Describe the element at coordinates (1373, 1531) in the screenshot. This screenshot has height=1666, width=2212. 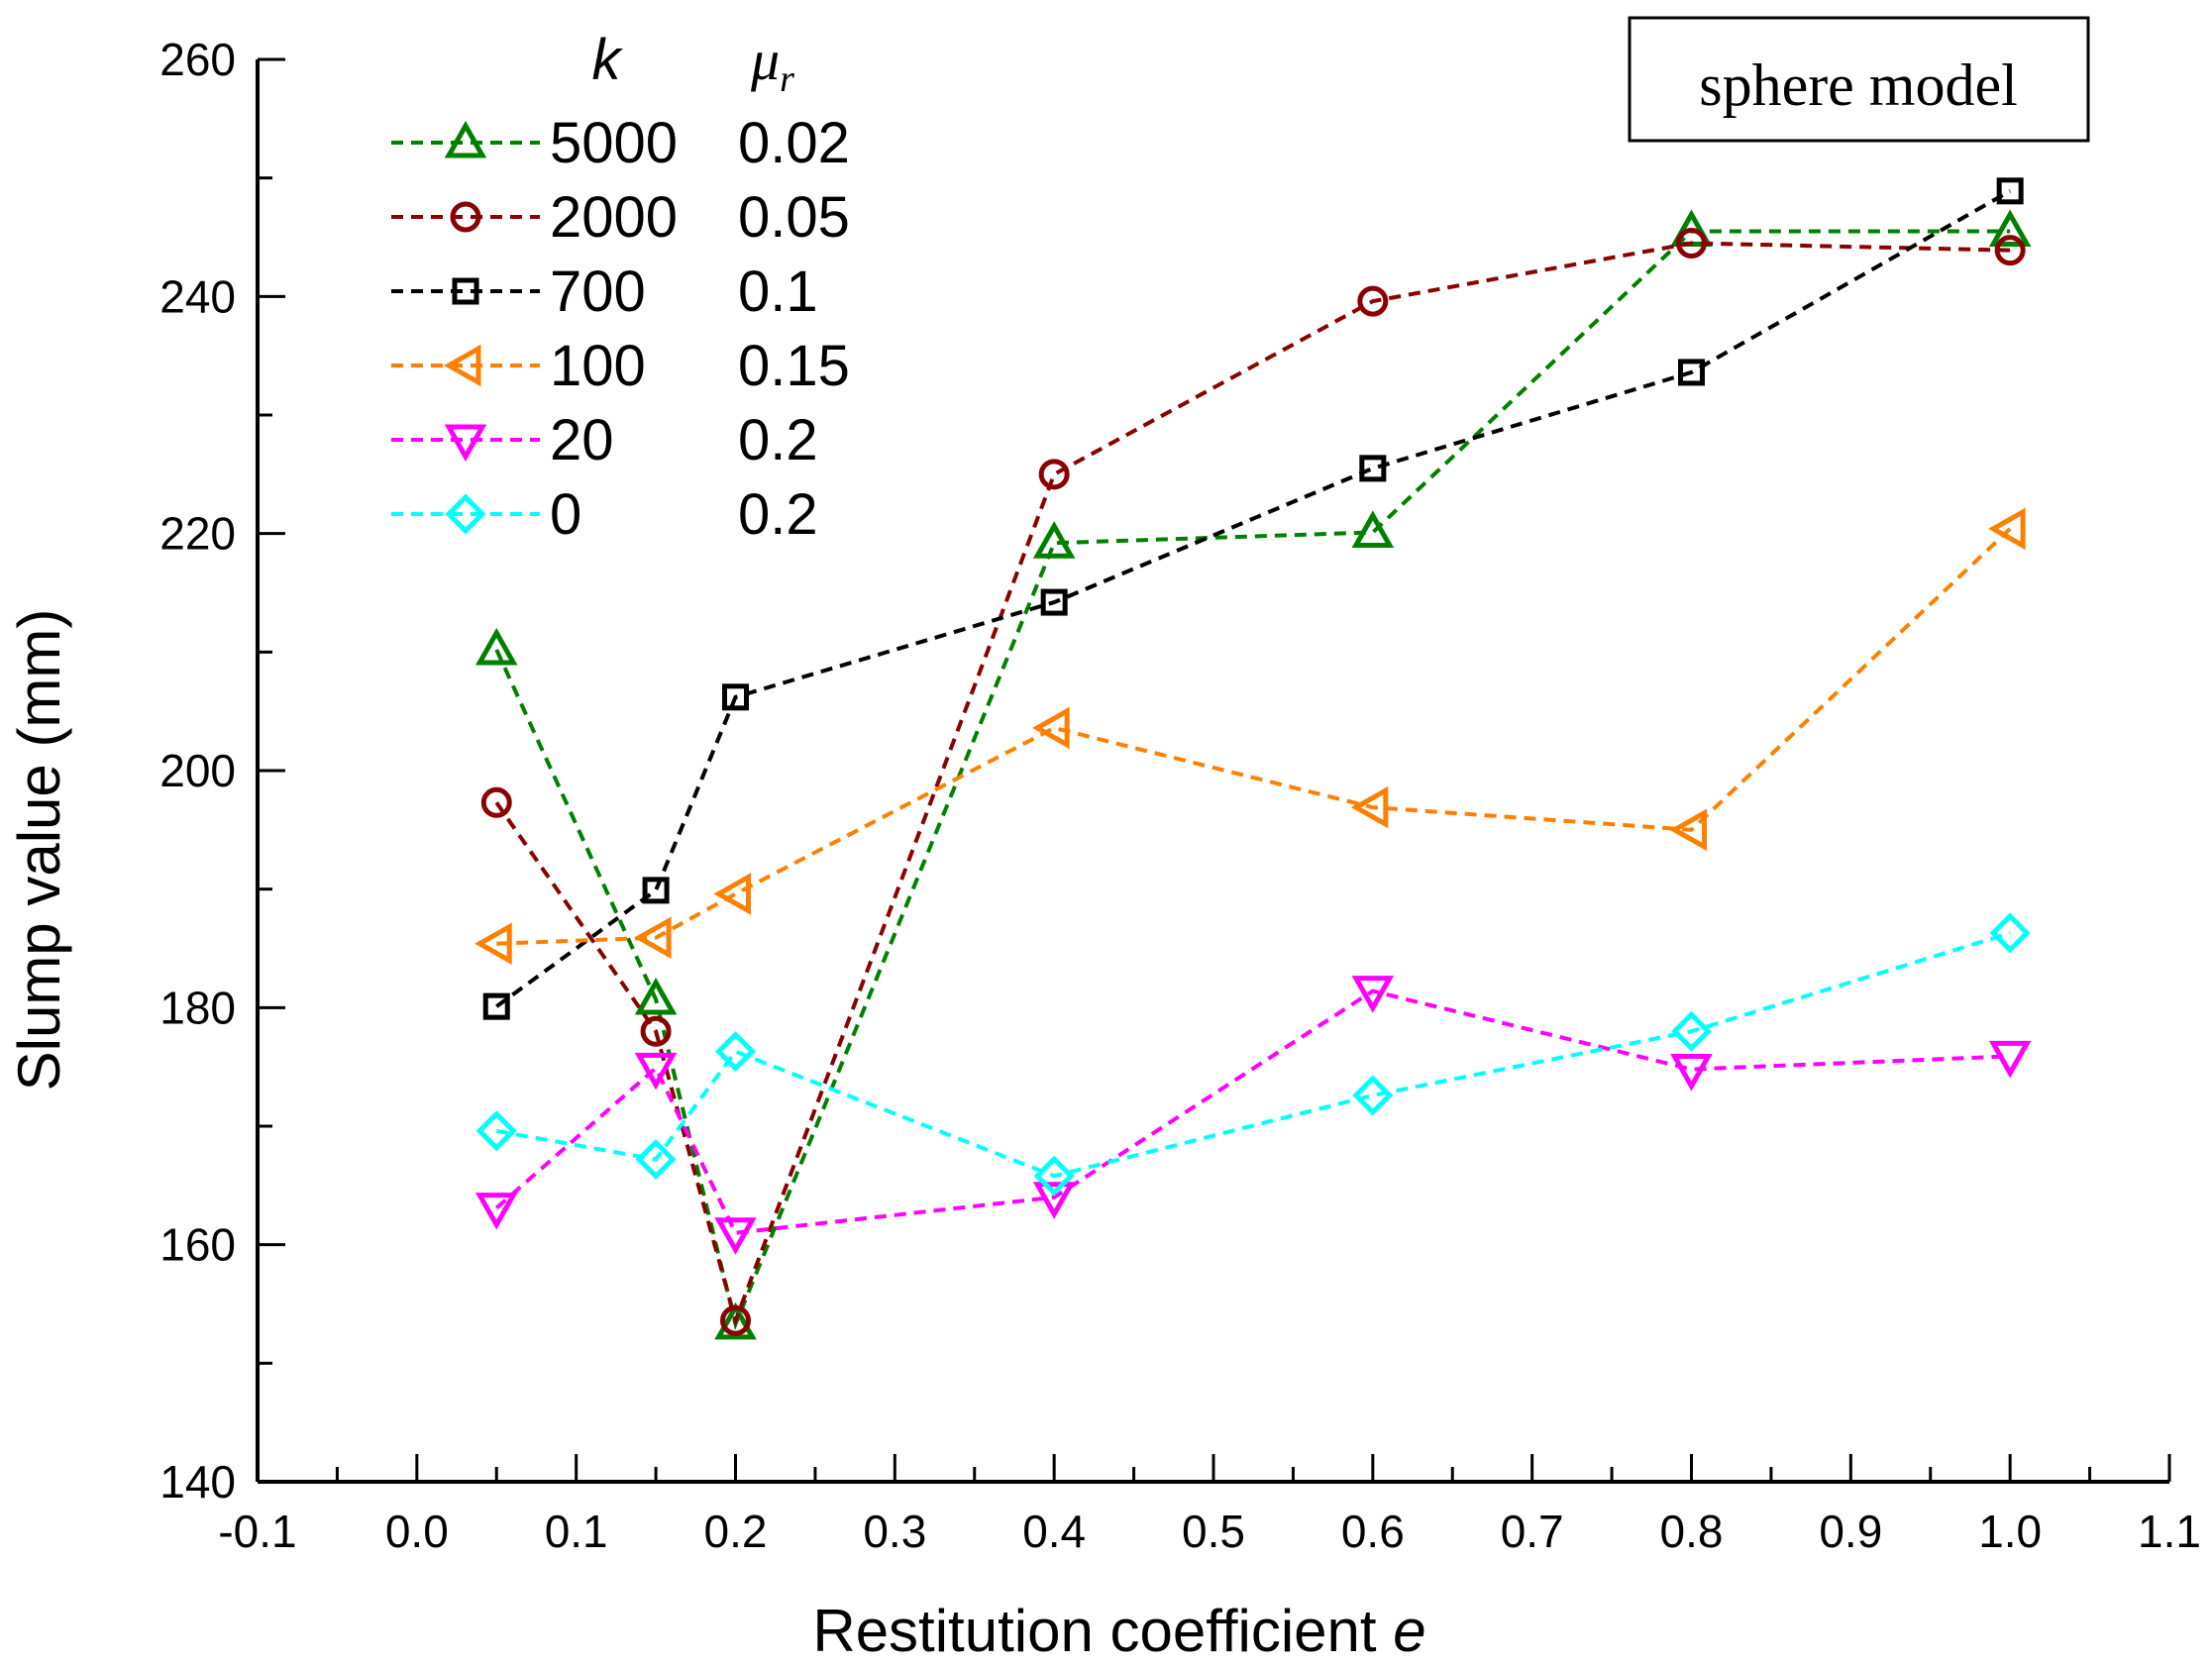
I see `x-tick-label: 0.6` at that location.